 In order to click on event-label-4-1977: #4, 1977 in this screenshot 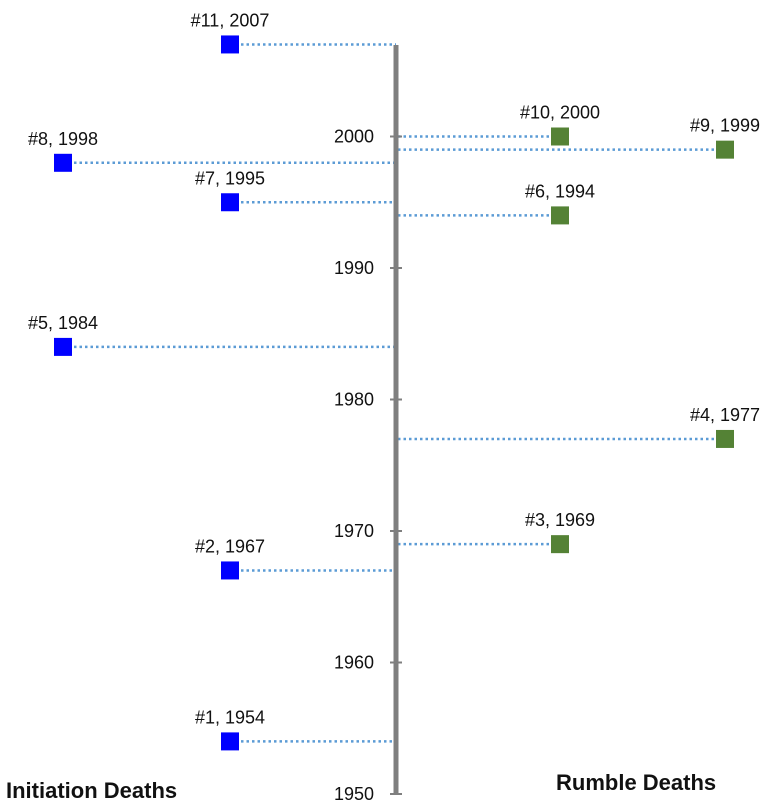, I will do `click(725, 415)`.